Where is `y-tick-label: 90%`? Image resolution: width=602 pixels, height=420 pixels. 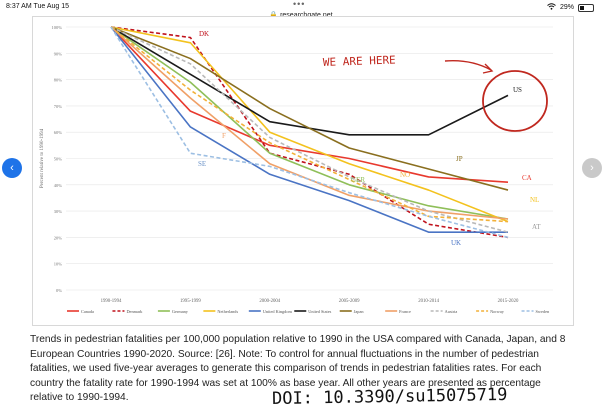 y-tick-label: 90% is located at coordinates (58, 53).